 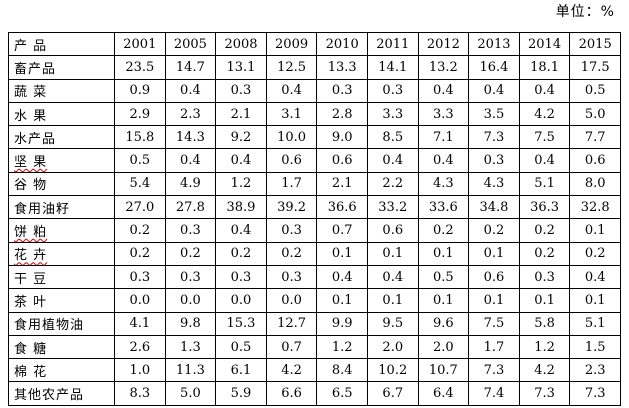 I want to click on year-header: 2009, so click(x=291, y=44).